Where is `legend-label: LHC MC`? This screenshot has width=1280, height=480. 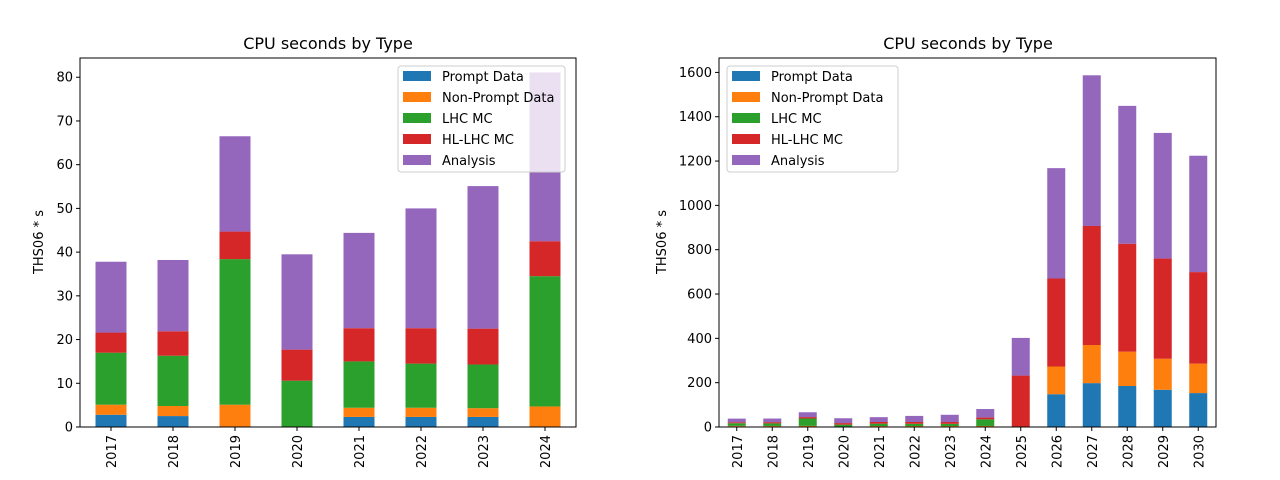
legend-label: LHC MC is located at coordinates (796, 119).